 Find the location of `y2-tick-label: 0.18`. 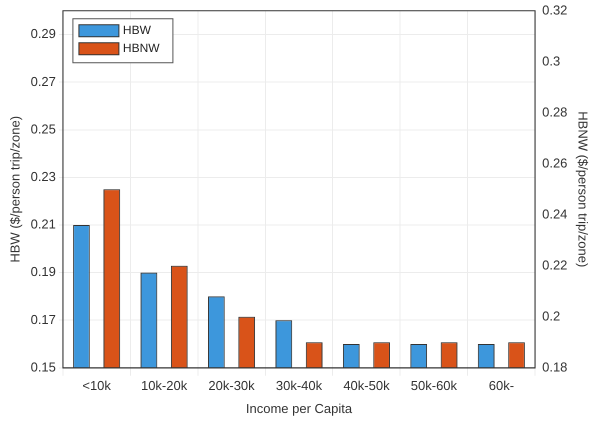

y2-tick-label: 0.18 is located at coordinates (555, 366).